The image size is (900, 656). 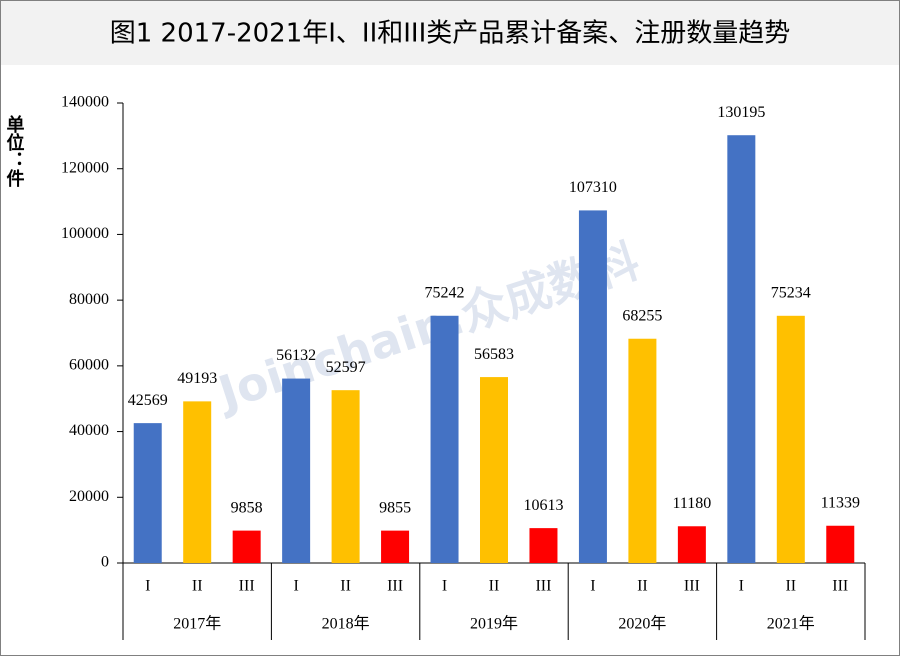 I want to click on value-label: 56132, so click(x=296, y=355).